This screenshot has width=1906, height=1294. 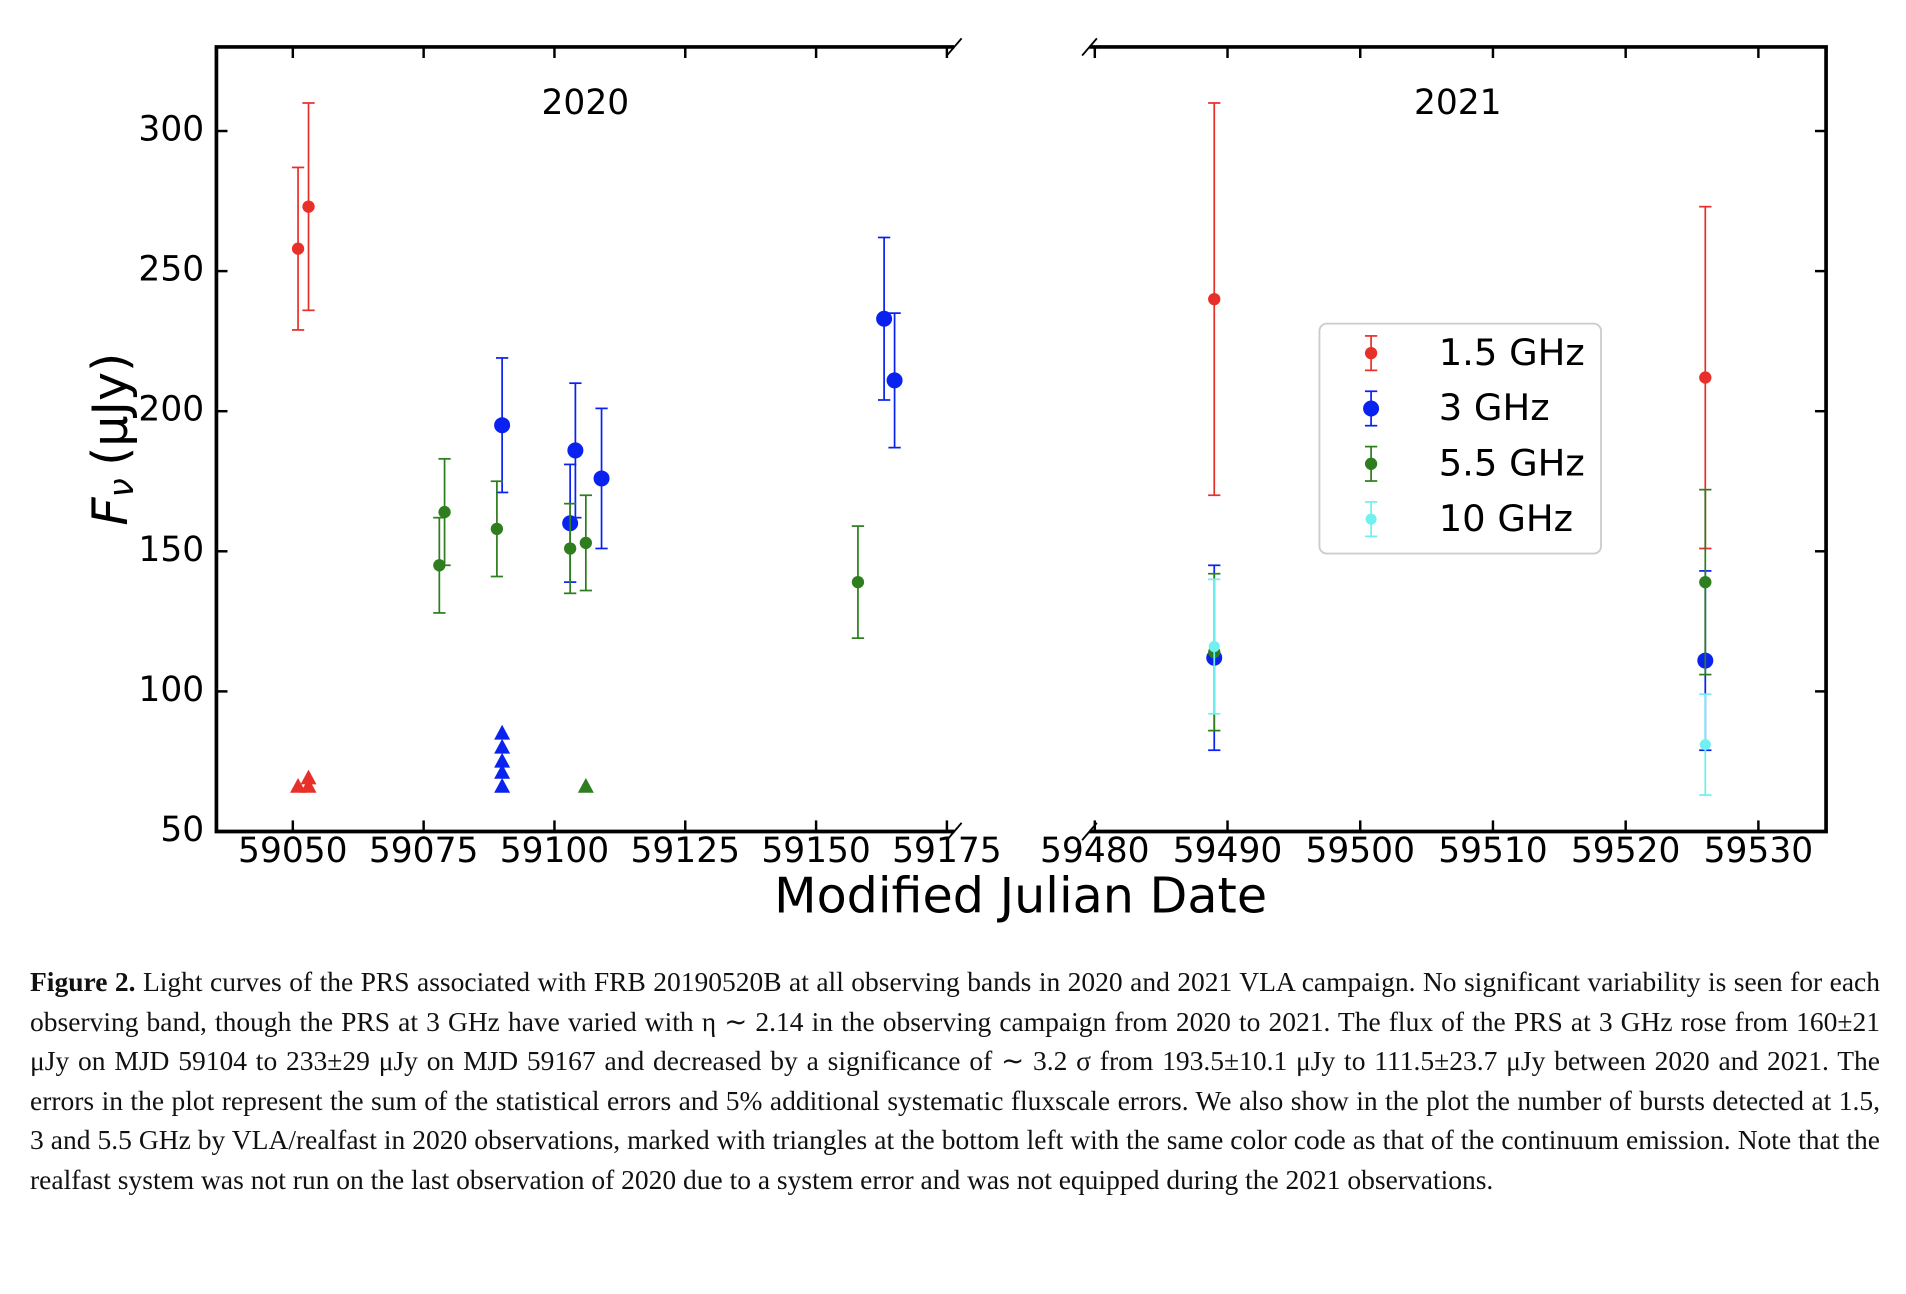 I want to click on y-tick-label: 250, so click(x=171, y=270).